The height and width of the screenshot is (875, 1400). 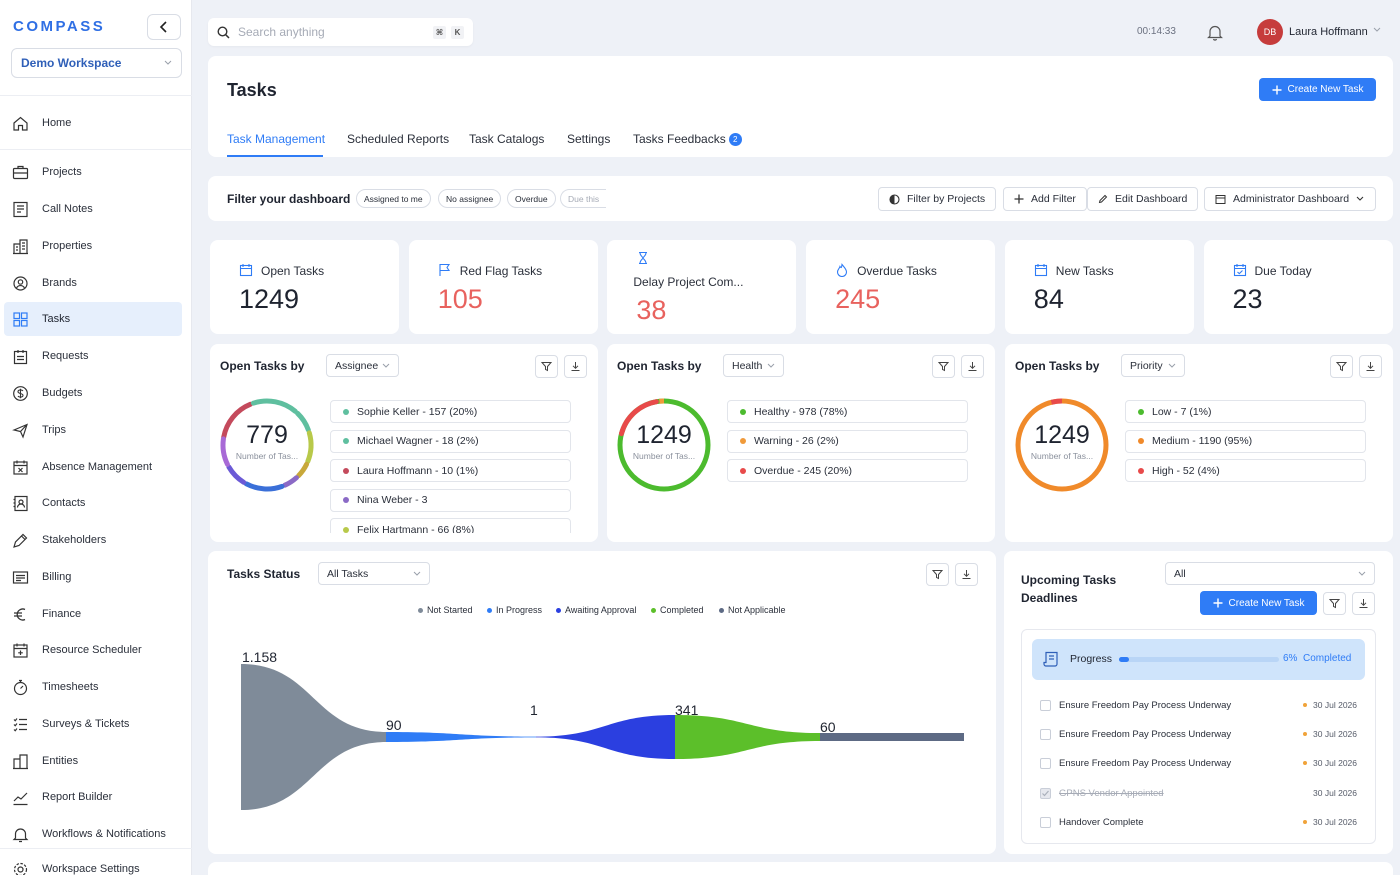 What do you see at coordinates (1317, 89) in the screenshot?
I see `create-new-task-button: Create New Task` at bounding box center [1317, 89].